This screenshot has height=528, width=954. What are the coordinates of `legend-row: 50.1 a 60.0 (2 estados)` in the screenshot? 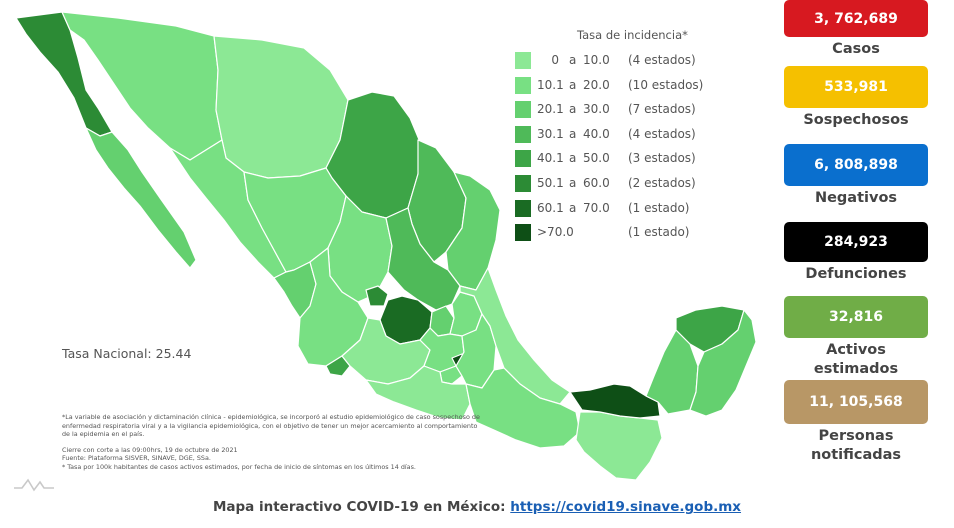 It's located at (635, 184).